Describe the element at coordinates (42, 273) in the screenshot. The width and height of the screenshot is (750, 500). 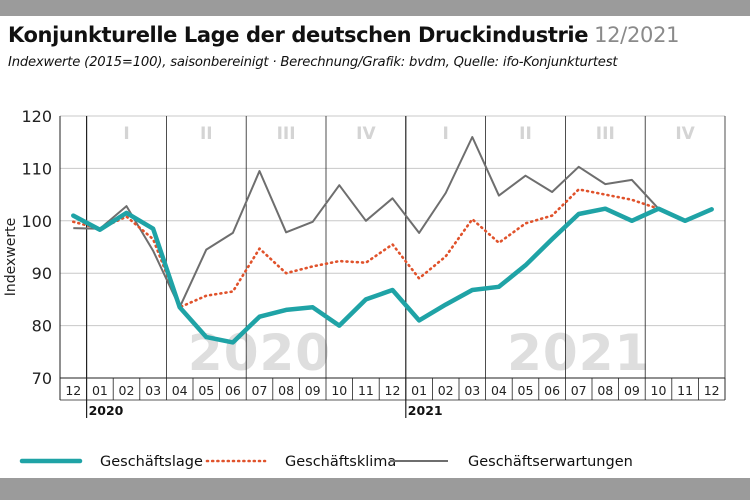
I see `y-tick-label: 90` at that location.